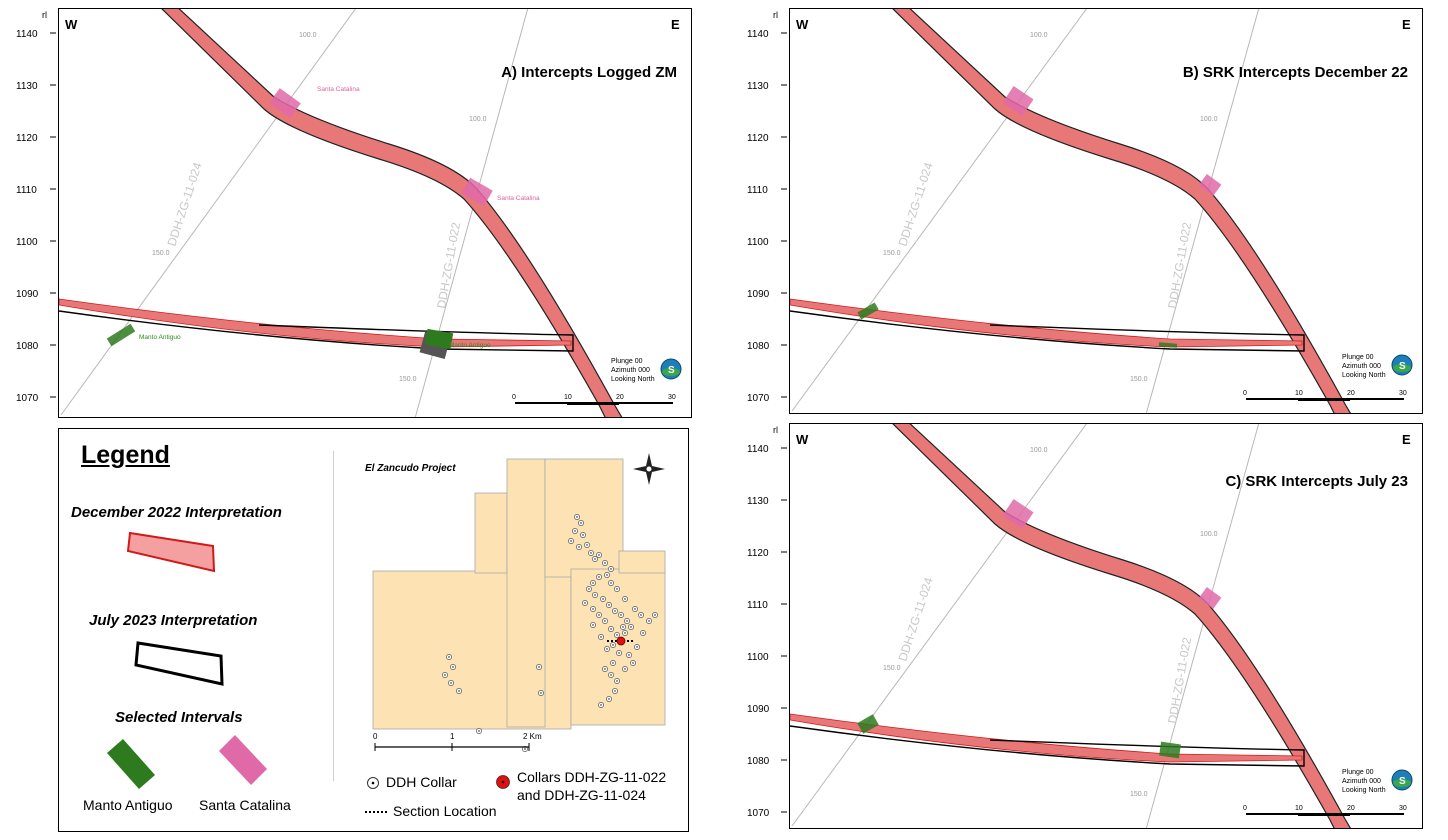 This screenshot has width=1448, height=840. What do you see at coordinates (27, 294) in the screenshot?
I see `elevation-tick-label: 1090` at bounding box center [27, 294].